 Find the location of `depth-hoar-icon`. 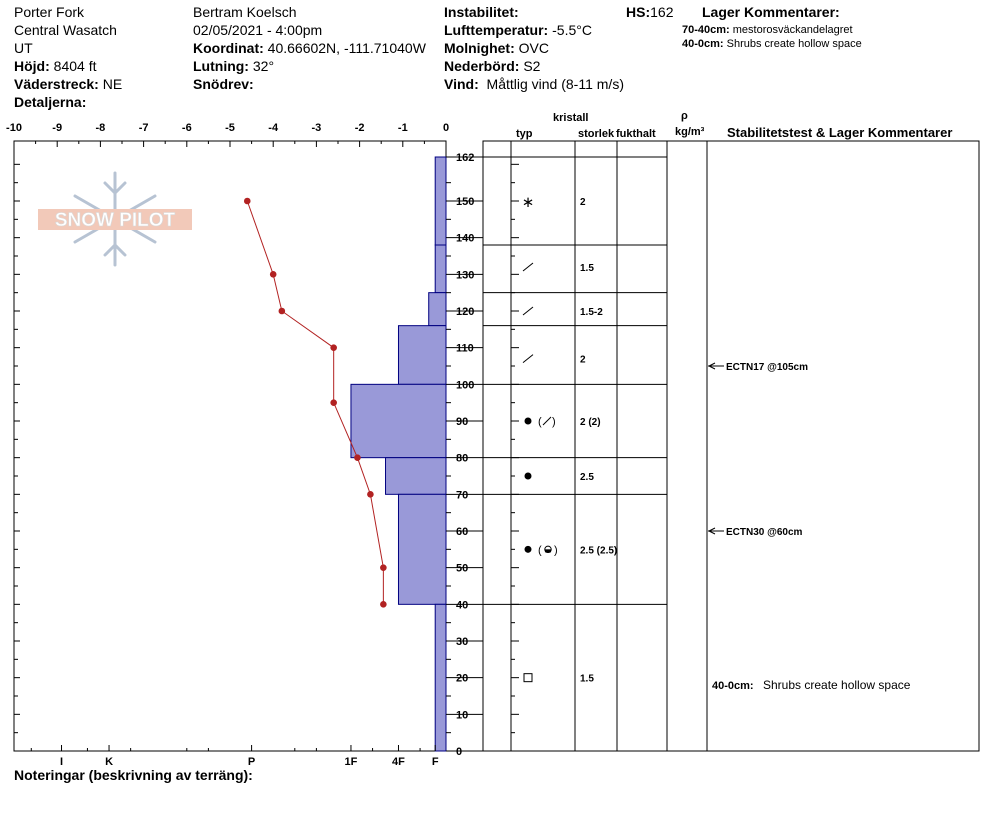

depth-hoar-icon is located at coordinates (528, 678).